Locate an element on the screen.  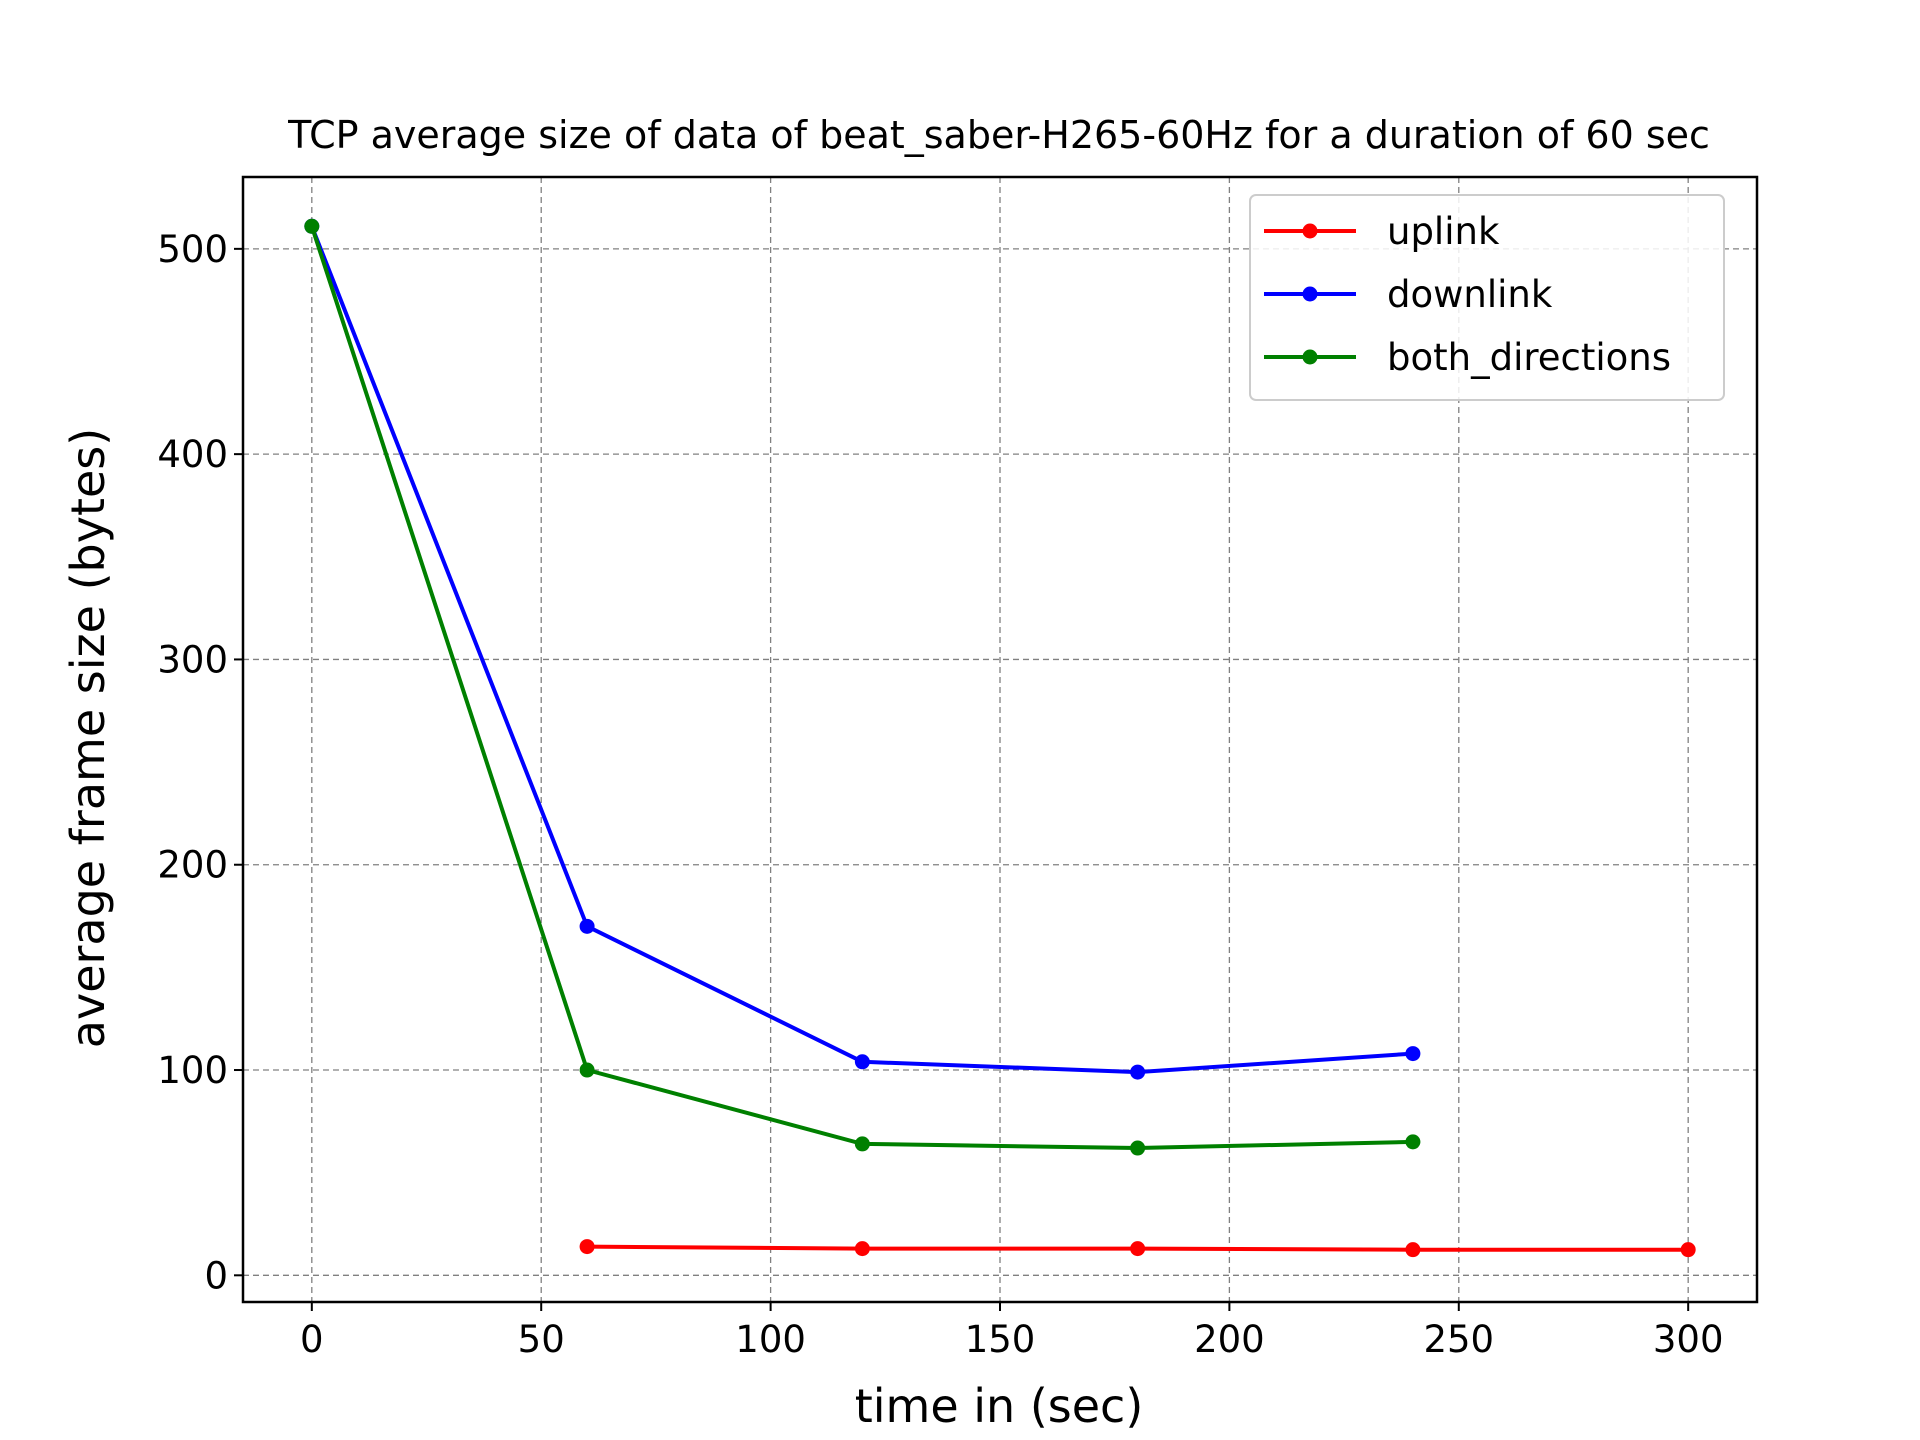
x-tick-label: 300 is located at coordinates (1688, 1339).